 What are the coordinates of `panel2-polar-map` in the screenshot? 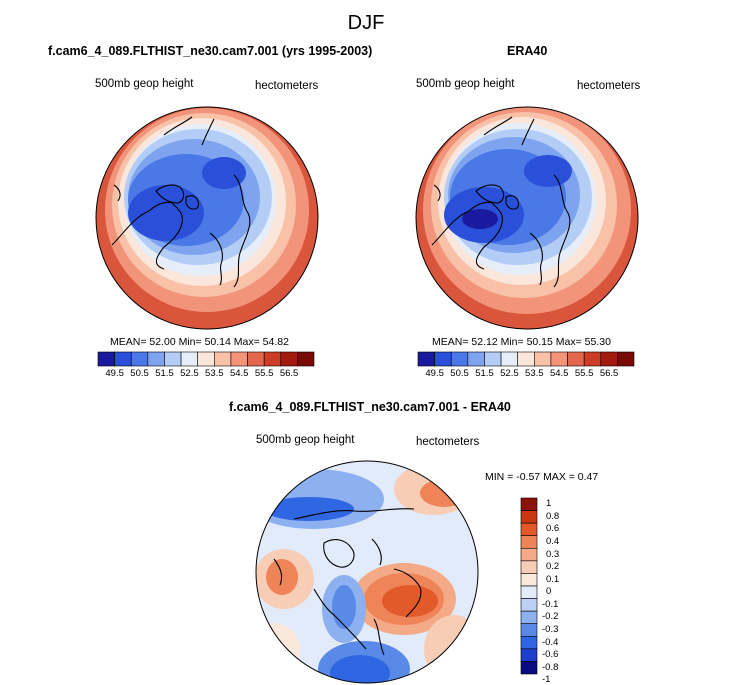 It's located at (527, 218).